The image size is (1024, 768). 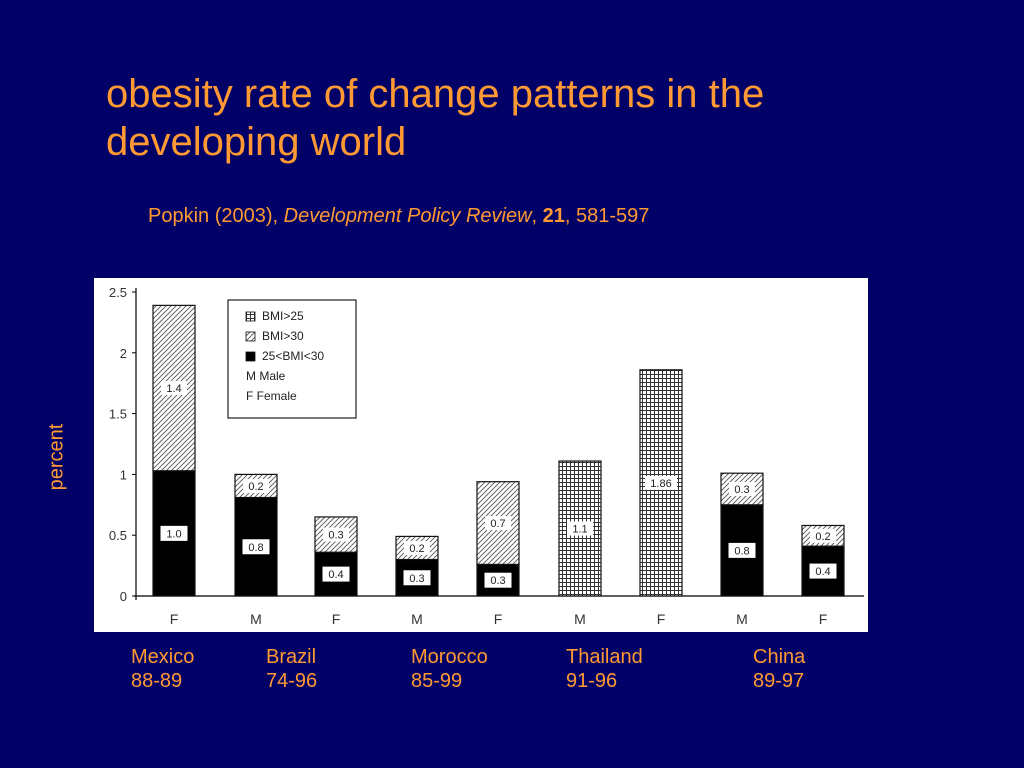 I want to click on bar-value-label: 0.7, so click(x=497, y=524).